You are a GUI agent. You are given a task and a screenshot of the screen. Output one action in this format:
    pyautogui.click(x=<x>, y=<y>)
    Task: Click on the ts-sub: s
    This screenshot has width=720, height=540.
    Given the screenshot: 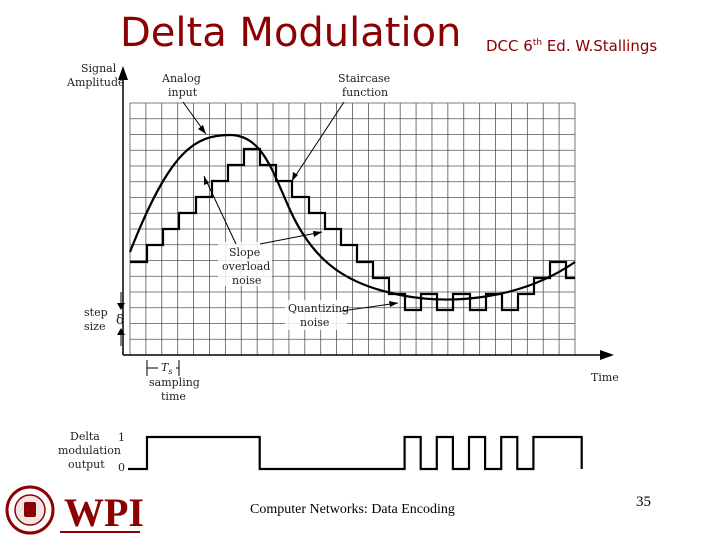 What is the action you would take?
    pyautogui.click(x=170, y=371)
    